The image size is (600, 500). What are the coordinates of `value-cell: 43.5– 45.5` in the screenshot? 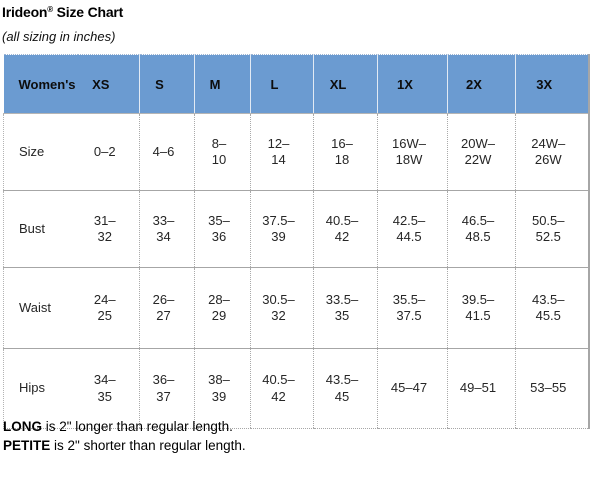 It's located at (552, 308).